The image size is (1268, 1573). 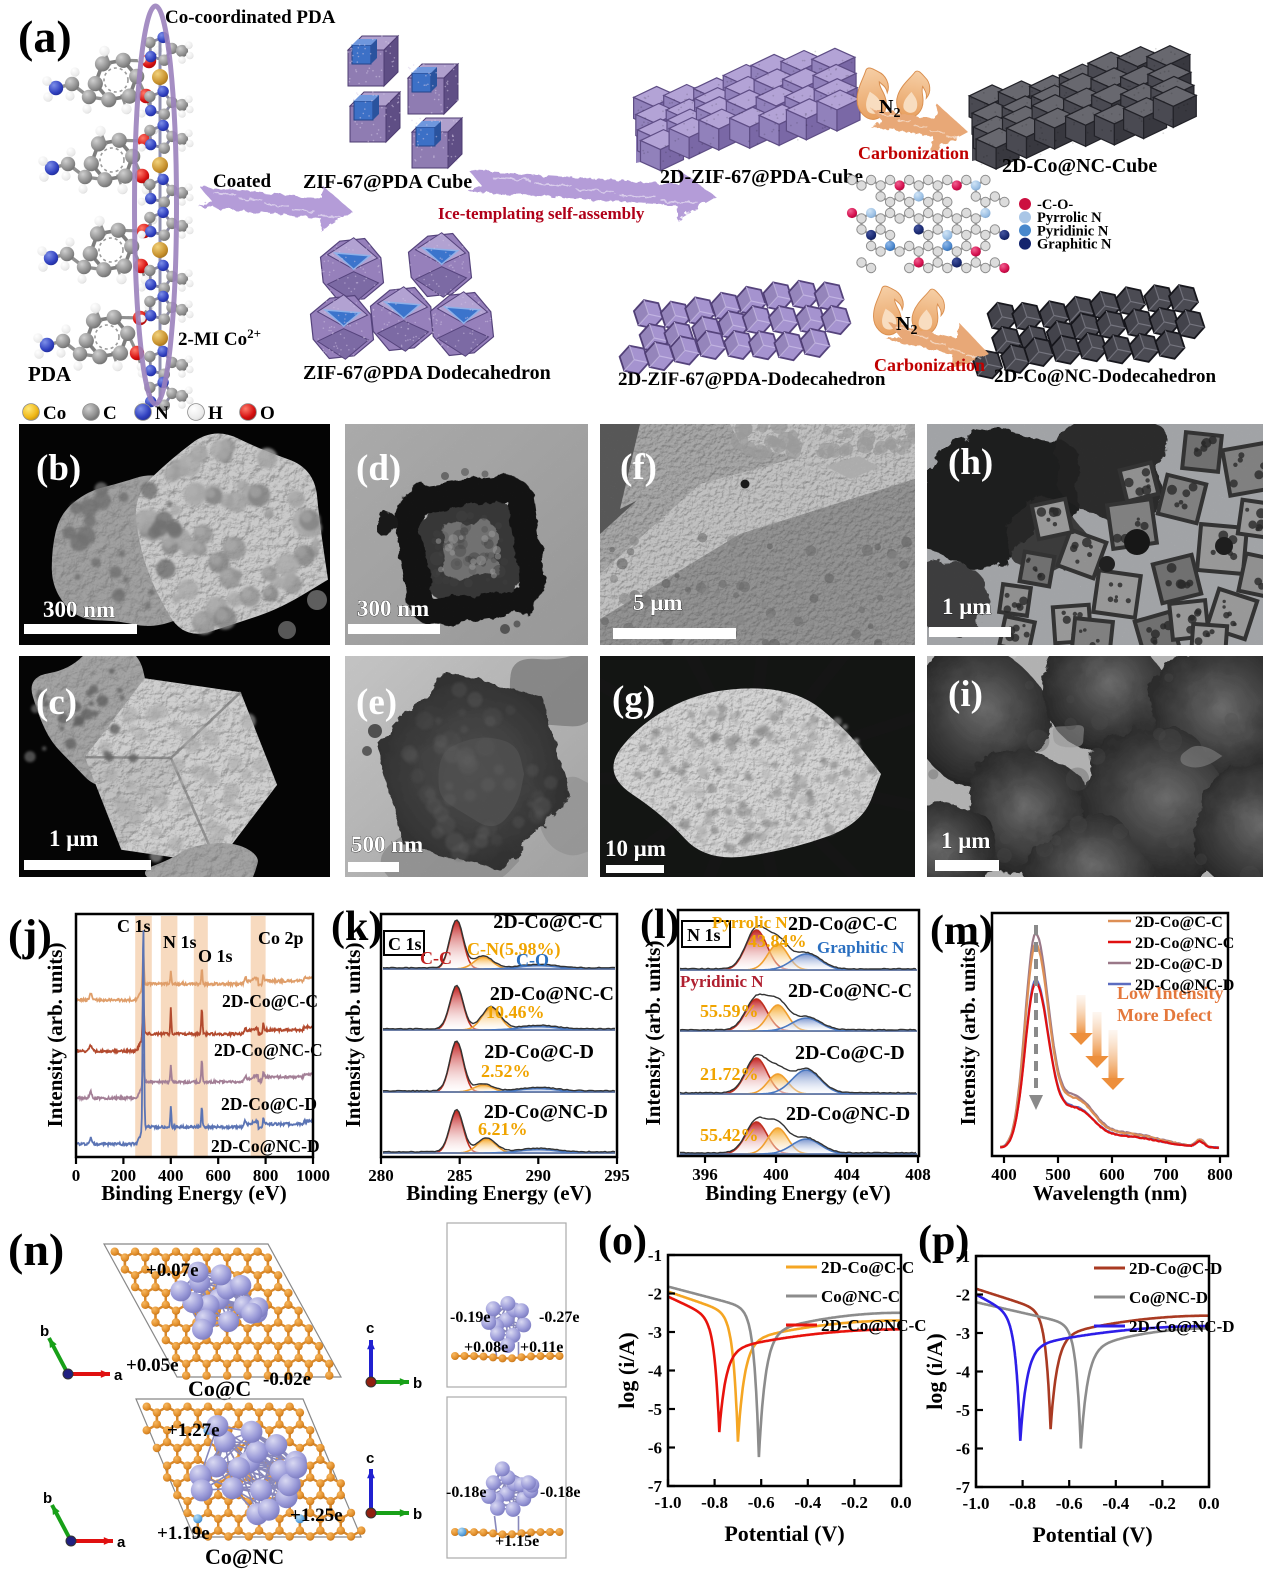 What do you see at coordinates (617, 1175) in the screenshot?
I see `svg-text: 295` at bounding box center [617, 1175].